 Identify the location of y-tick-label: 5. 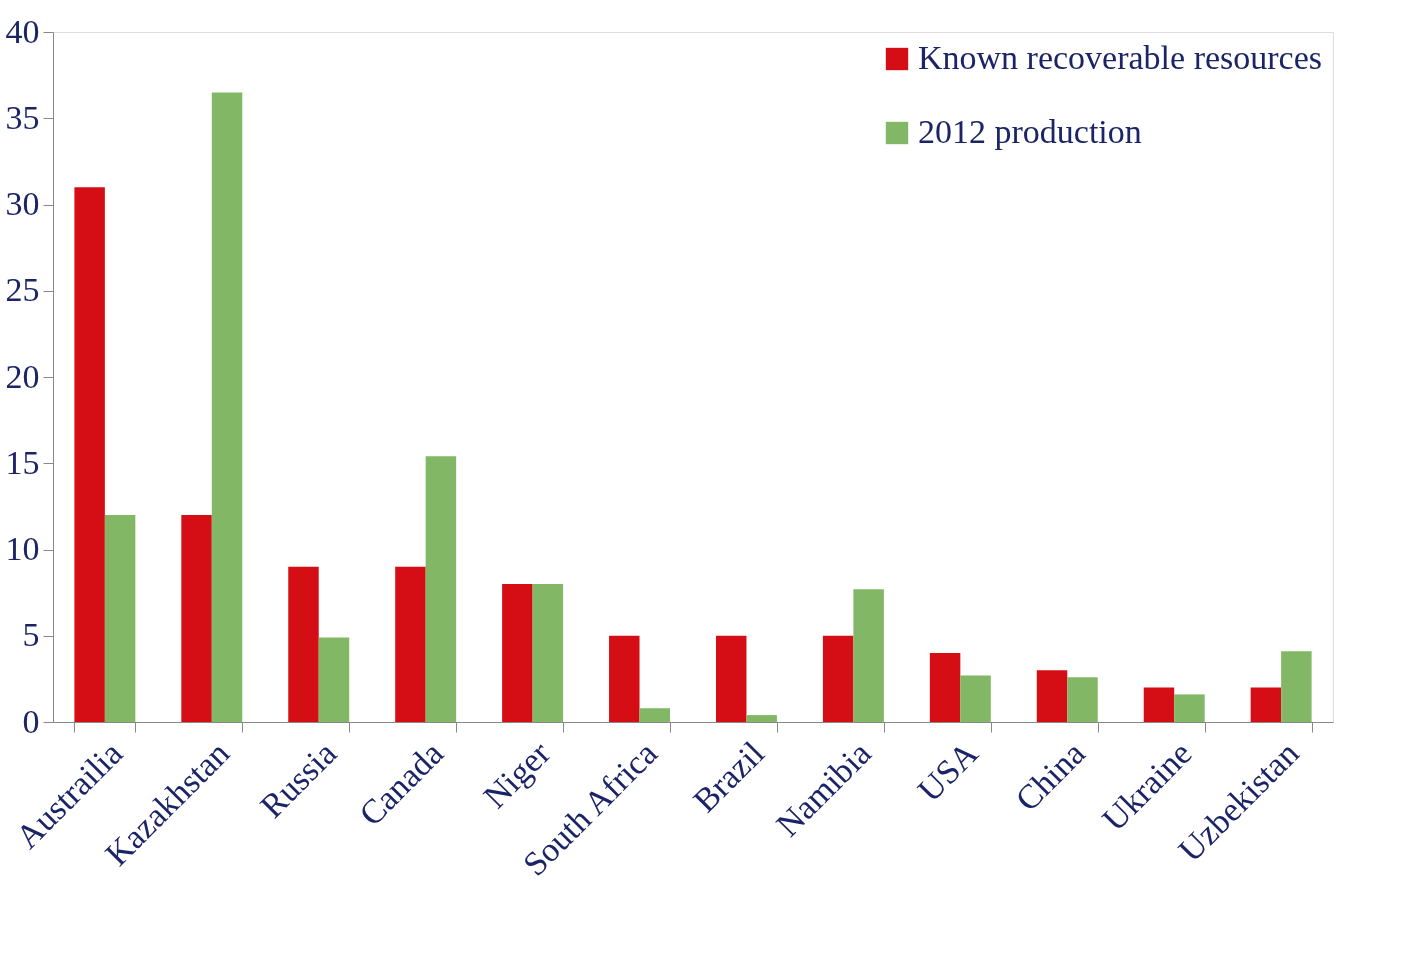
(31, 635).